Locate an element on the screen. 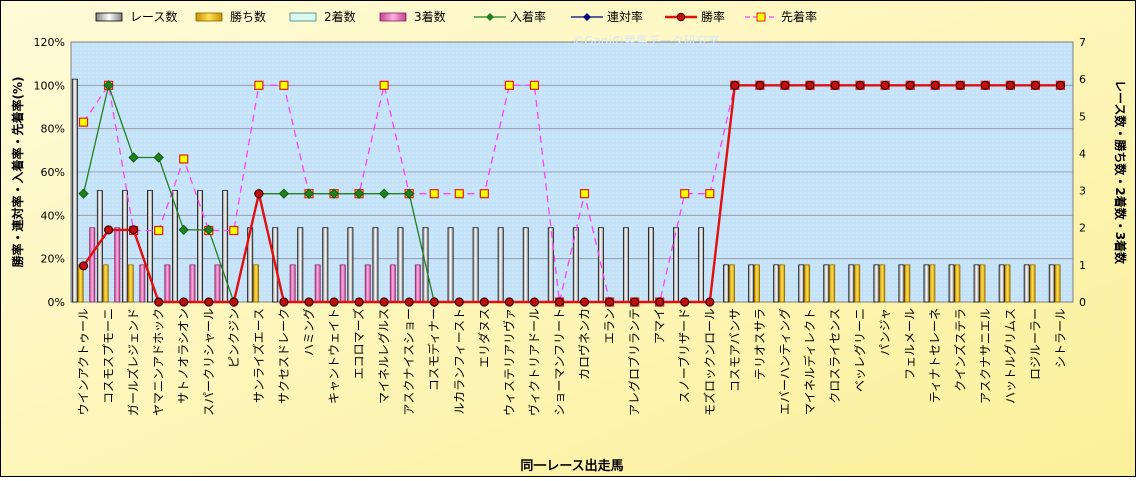  x-tick-label: ウインアクトゥール is located at coordinates (84, 361).